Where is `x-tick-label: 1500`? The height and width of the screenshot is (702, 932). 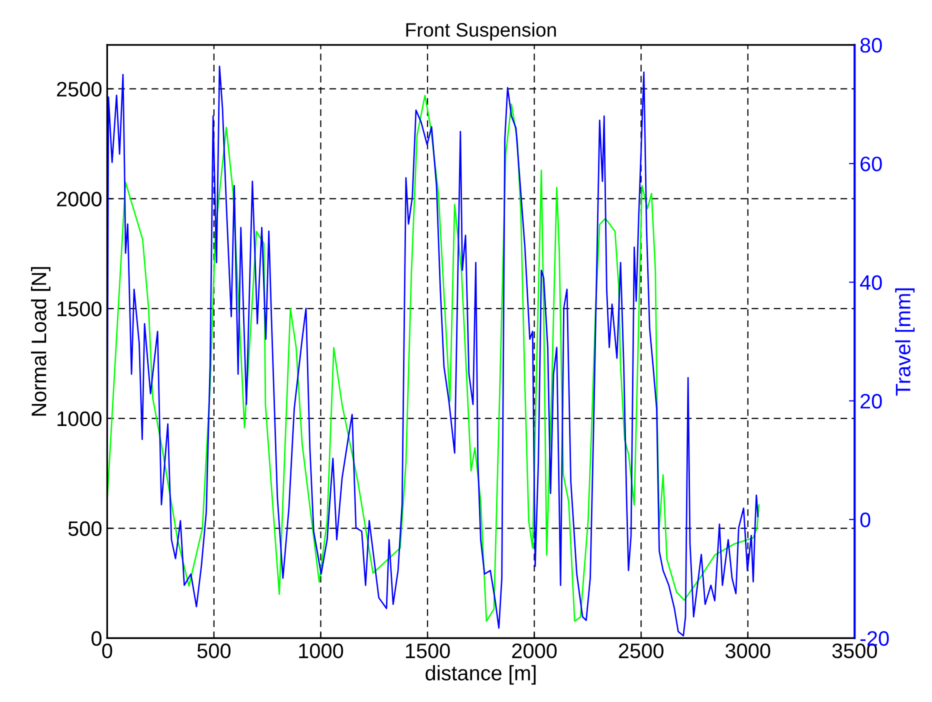
x-tick-label: 1500 is located at coordinates (428, 651).